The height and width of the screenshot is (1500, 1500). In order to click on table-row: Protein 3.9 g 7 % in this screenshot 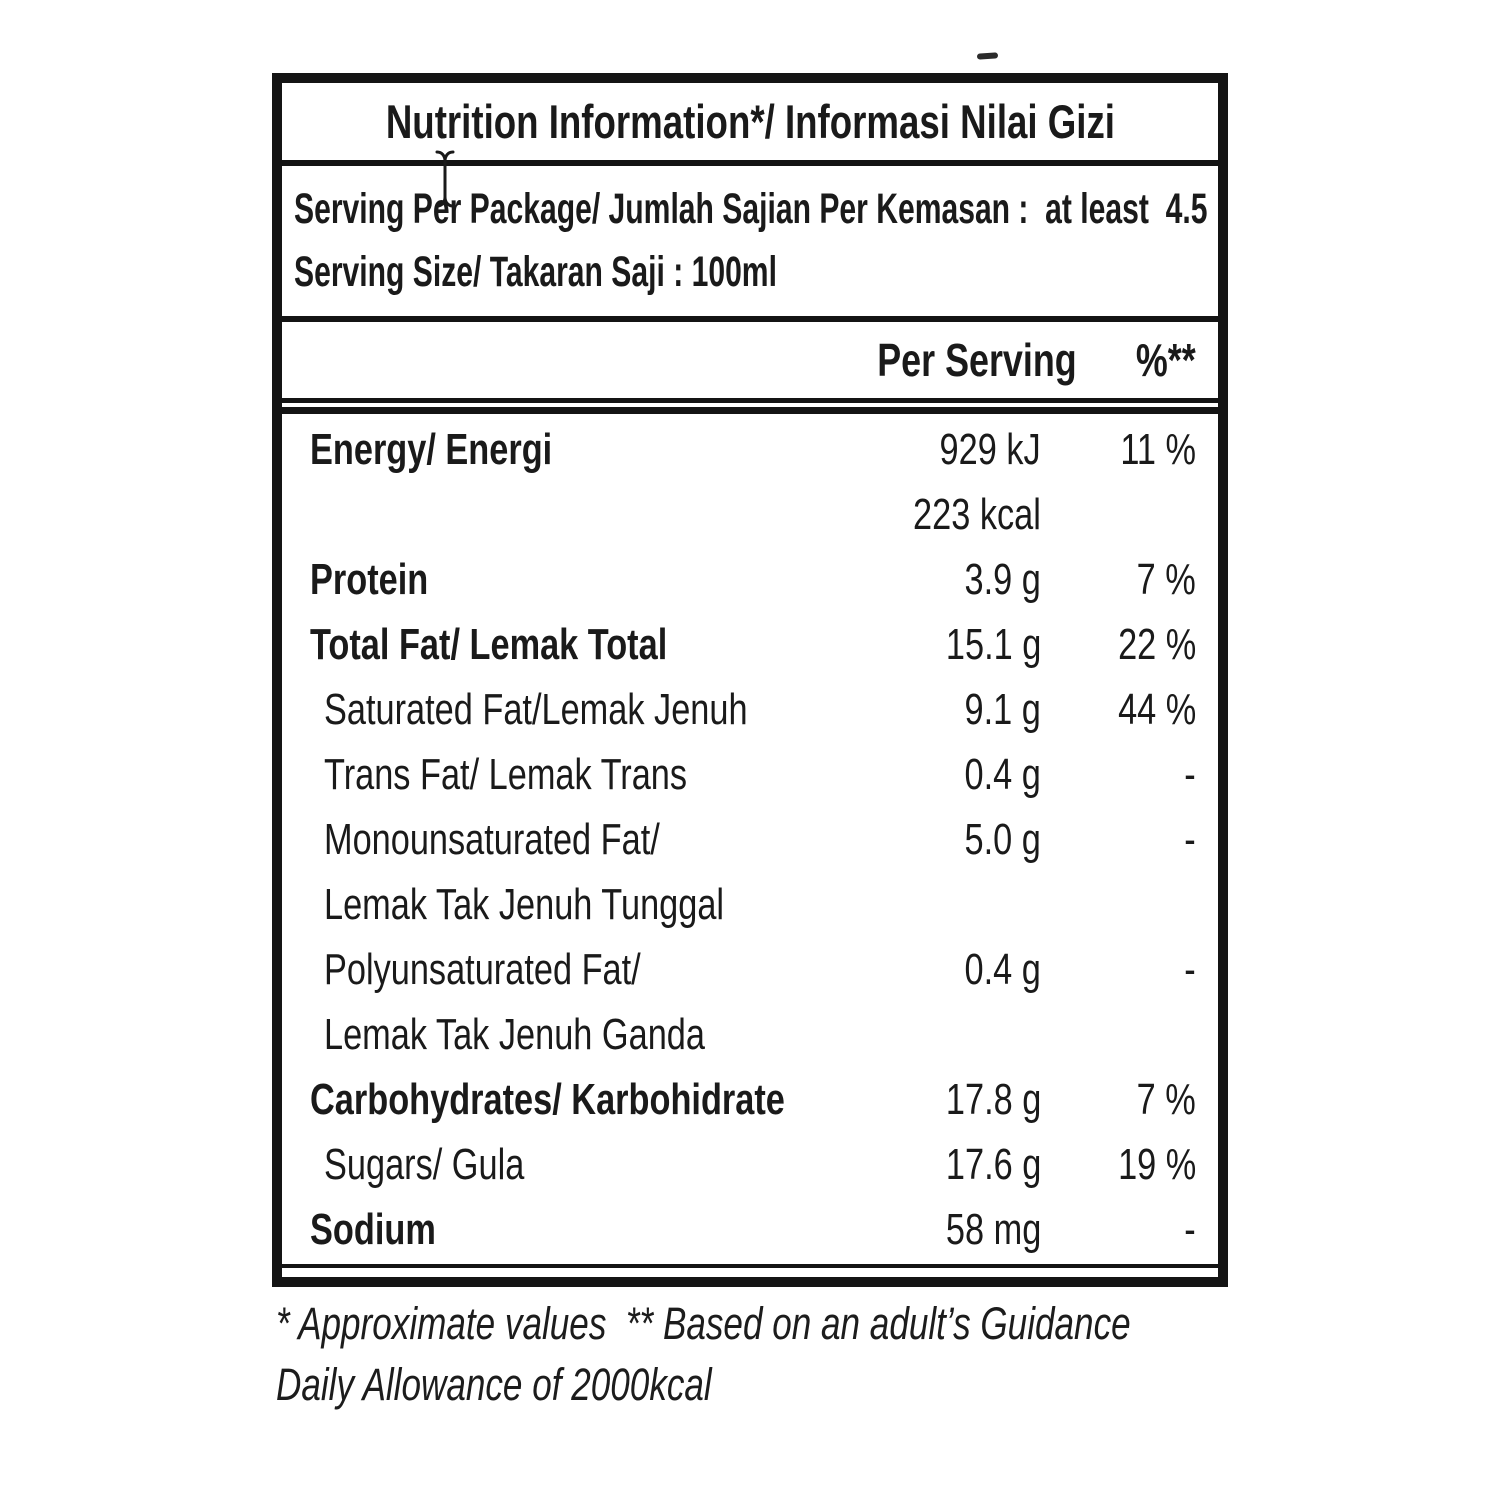, I will do `click(750, 579)`.